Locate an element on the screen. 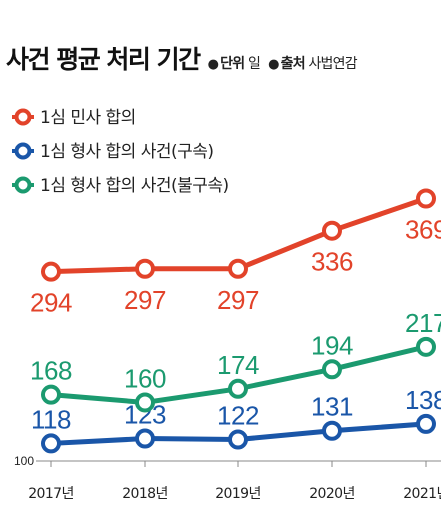 The width and height of the screenshot is (441, 526). y-tick-label: 100 is located at coordinates (24, 461).